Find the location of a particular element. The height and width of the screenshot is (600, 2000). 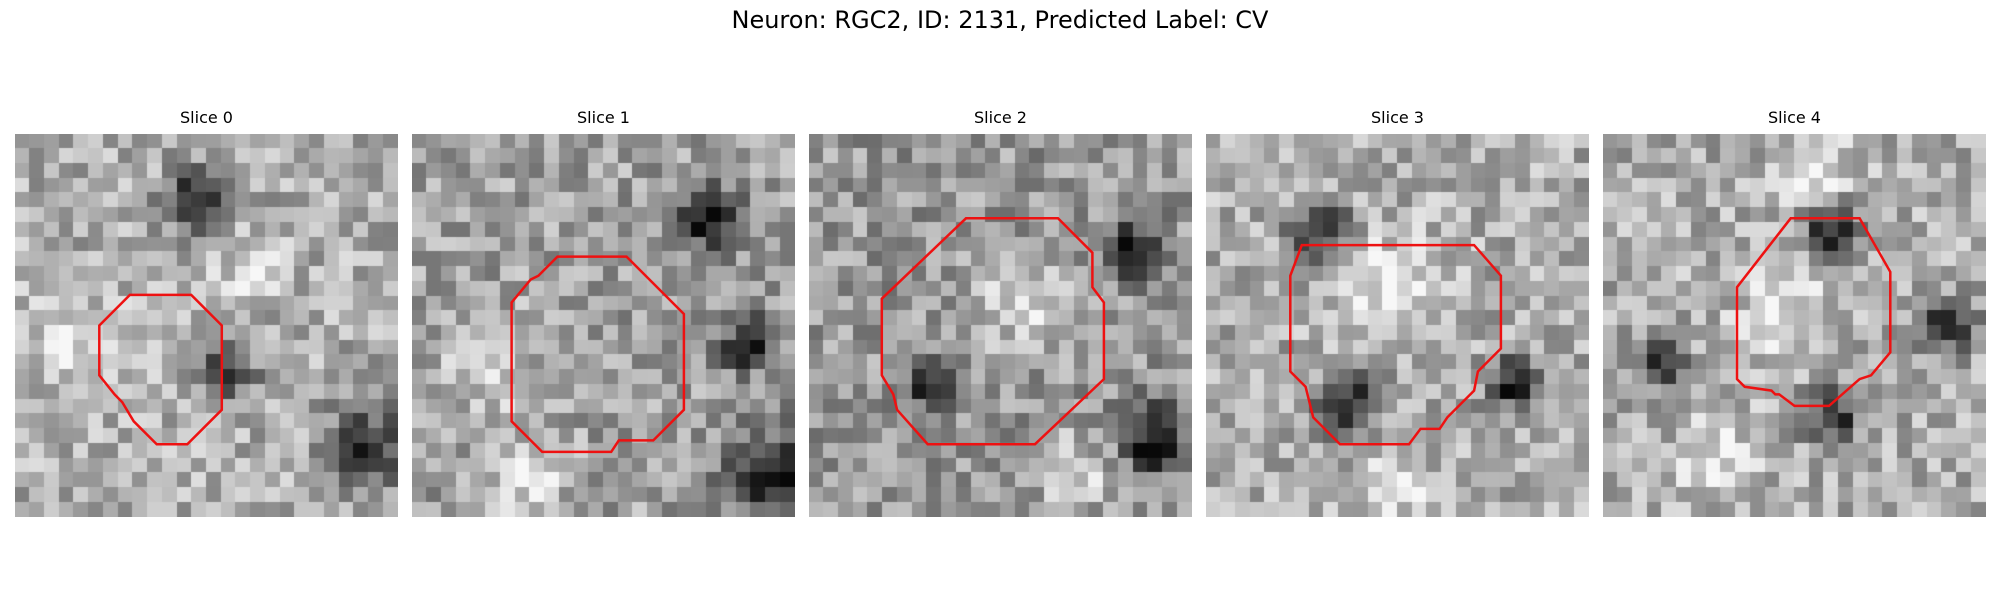

slice-panel-2: Slice 2 is located at coordinates (1000, 312).